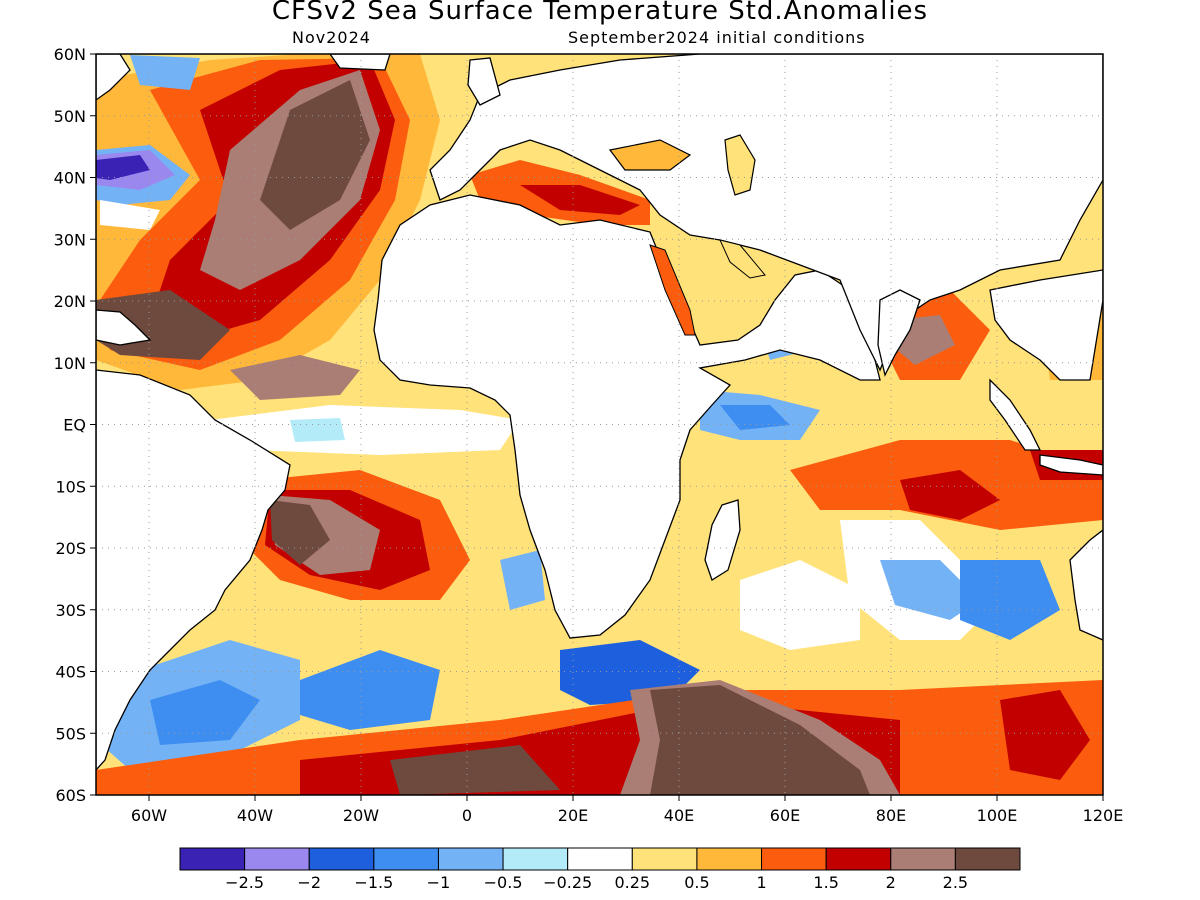 Image resolution: width=1200 pixels, height=900 pixels. What do you see at coordinates (1086, 585) in the screenshot?
I see `australia-landmass` at bounding box center [1086, 585].